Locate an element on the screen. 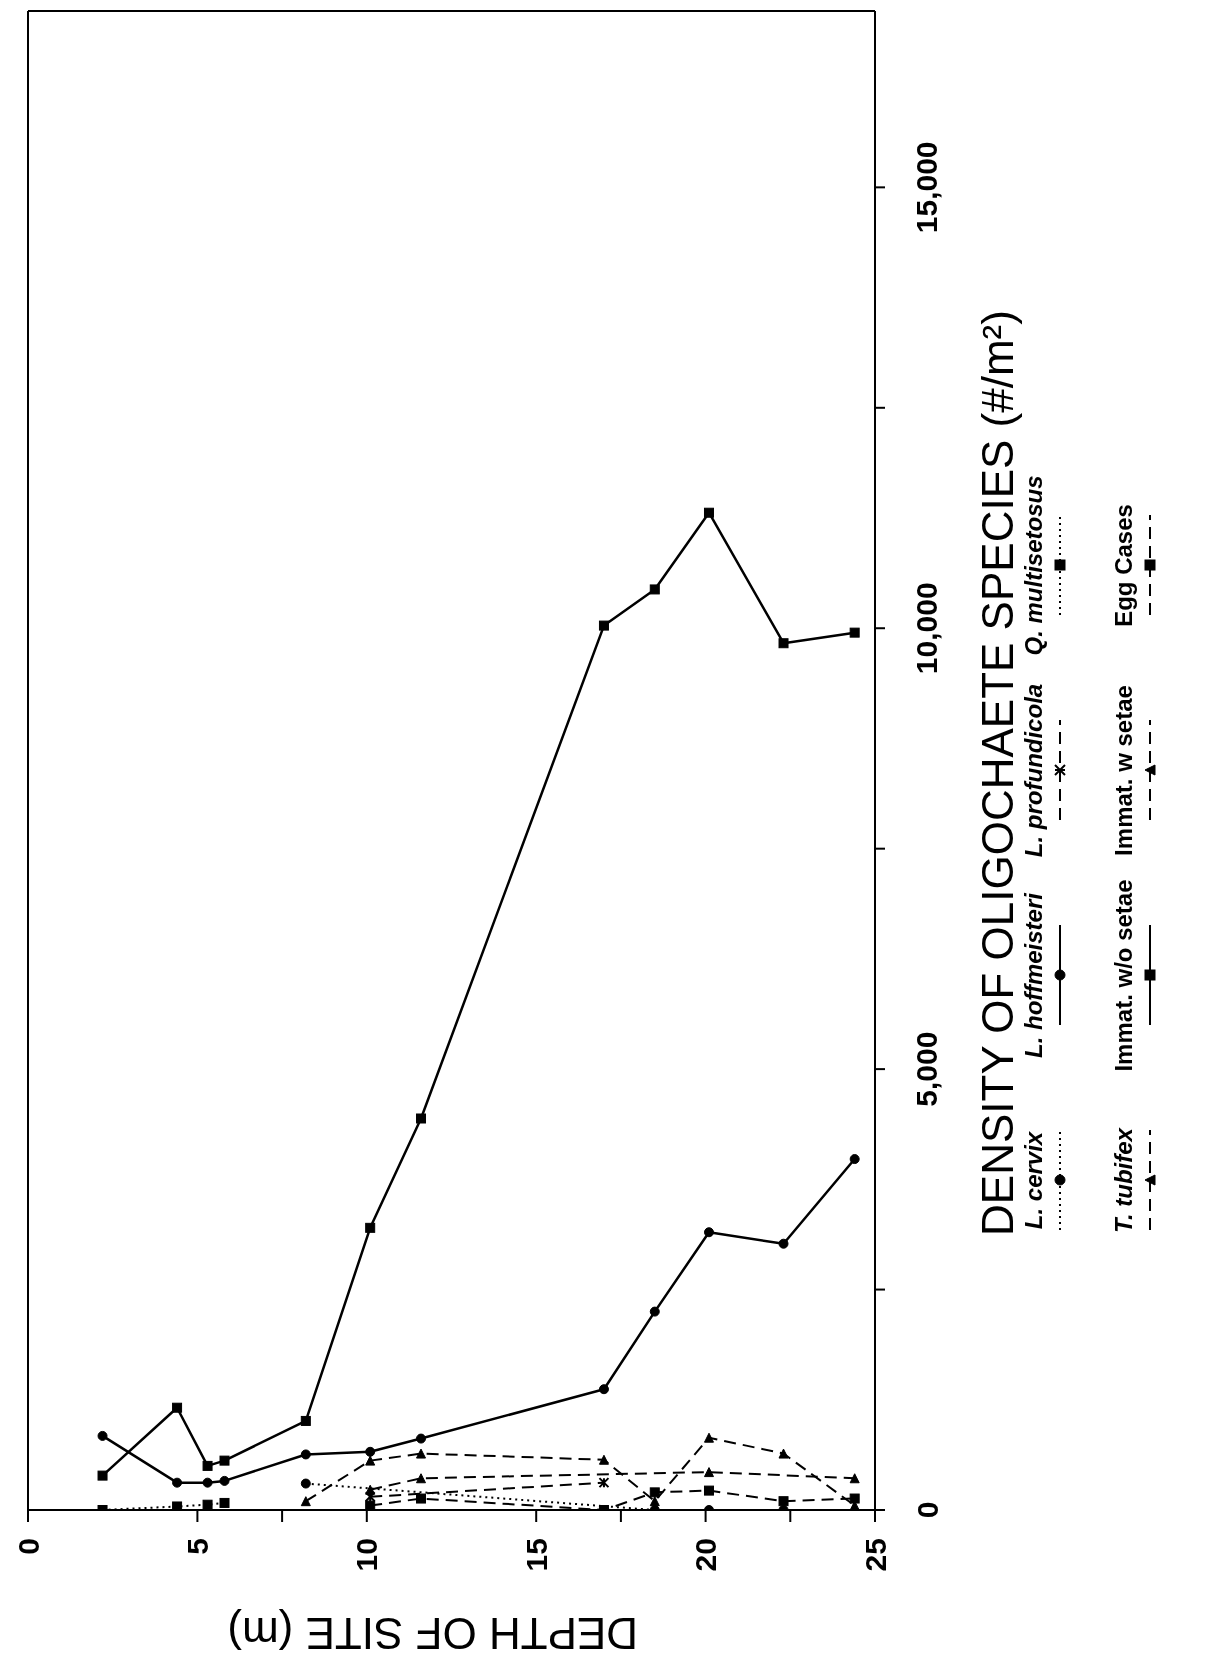 This screenshot has height=1676, width=1221. y-tick-label: 10,000 is located at coordinates (927, 628).